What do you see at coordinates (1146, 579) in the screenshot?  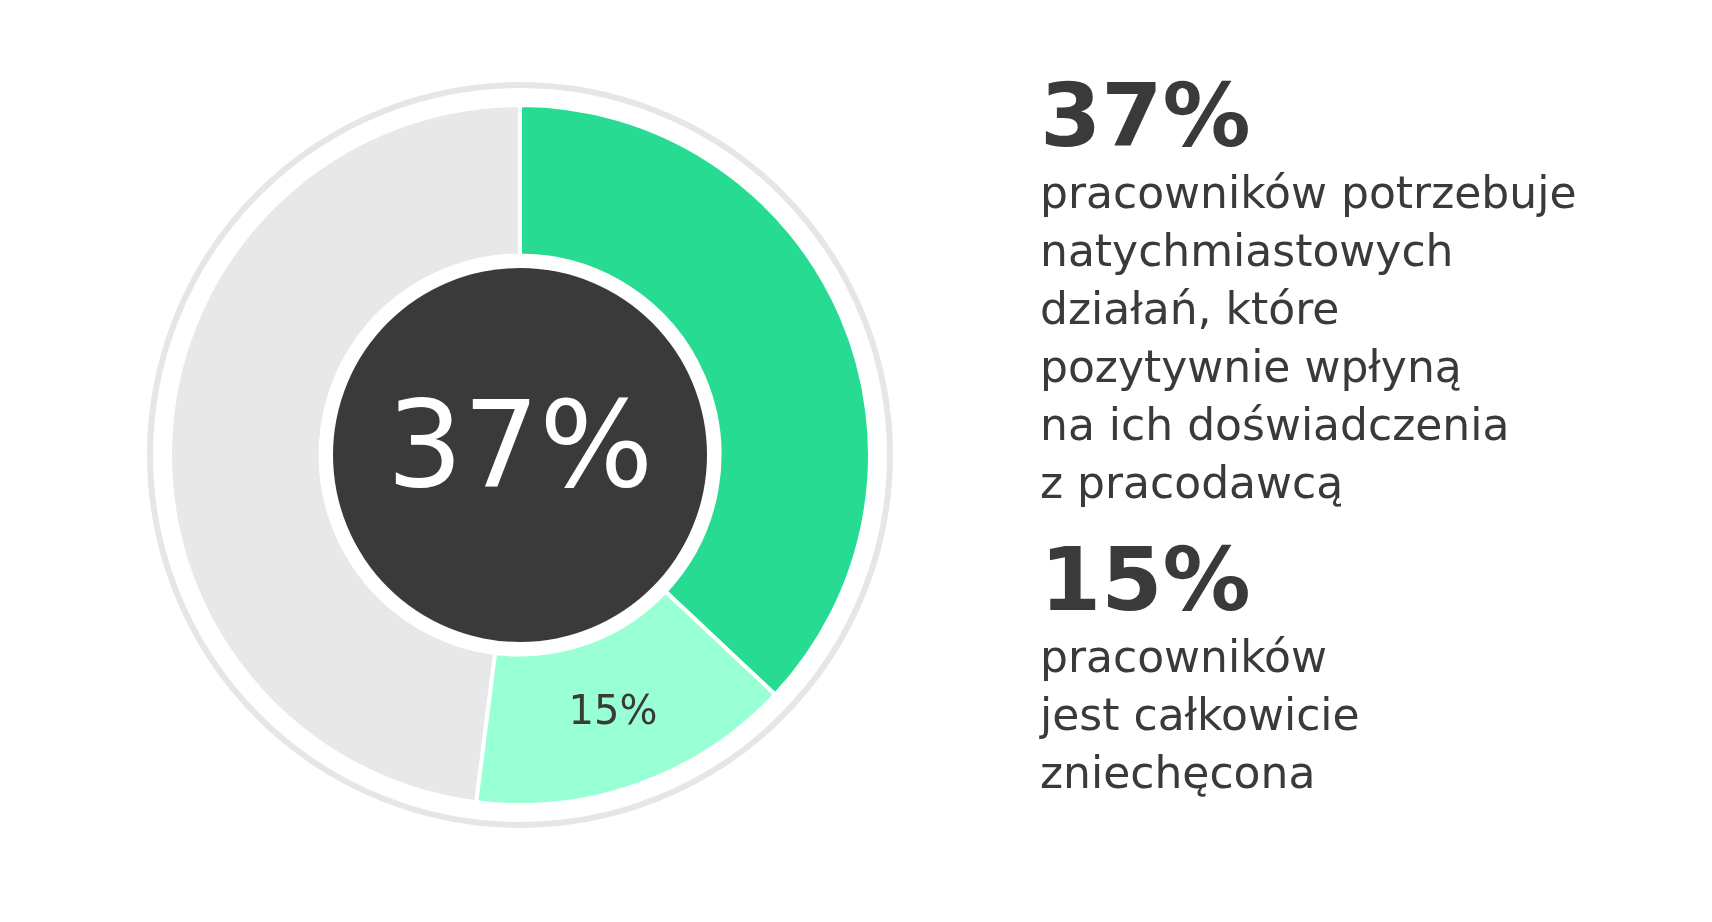 I see `text: 15%` at bounding box center [1146, 579].